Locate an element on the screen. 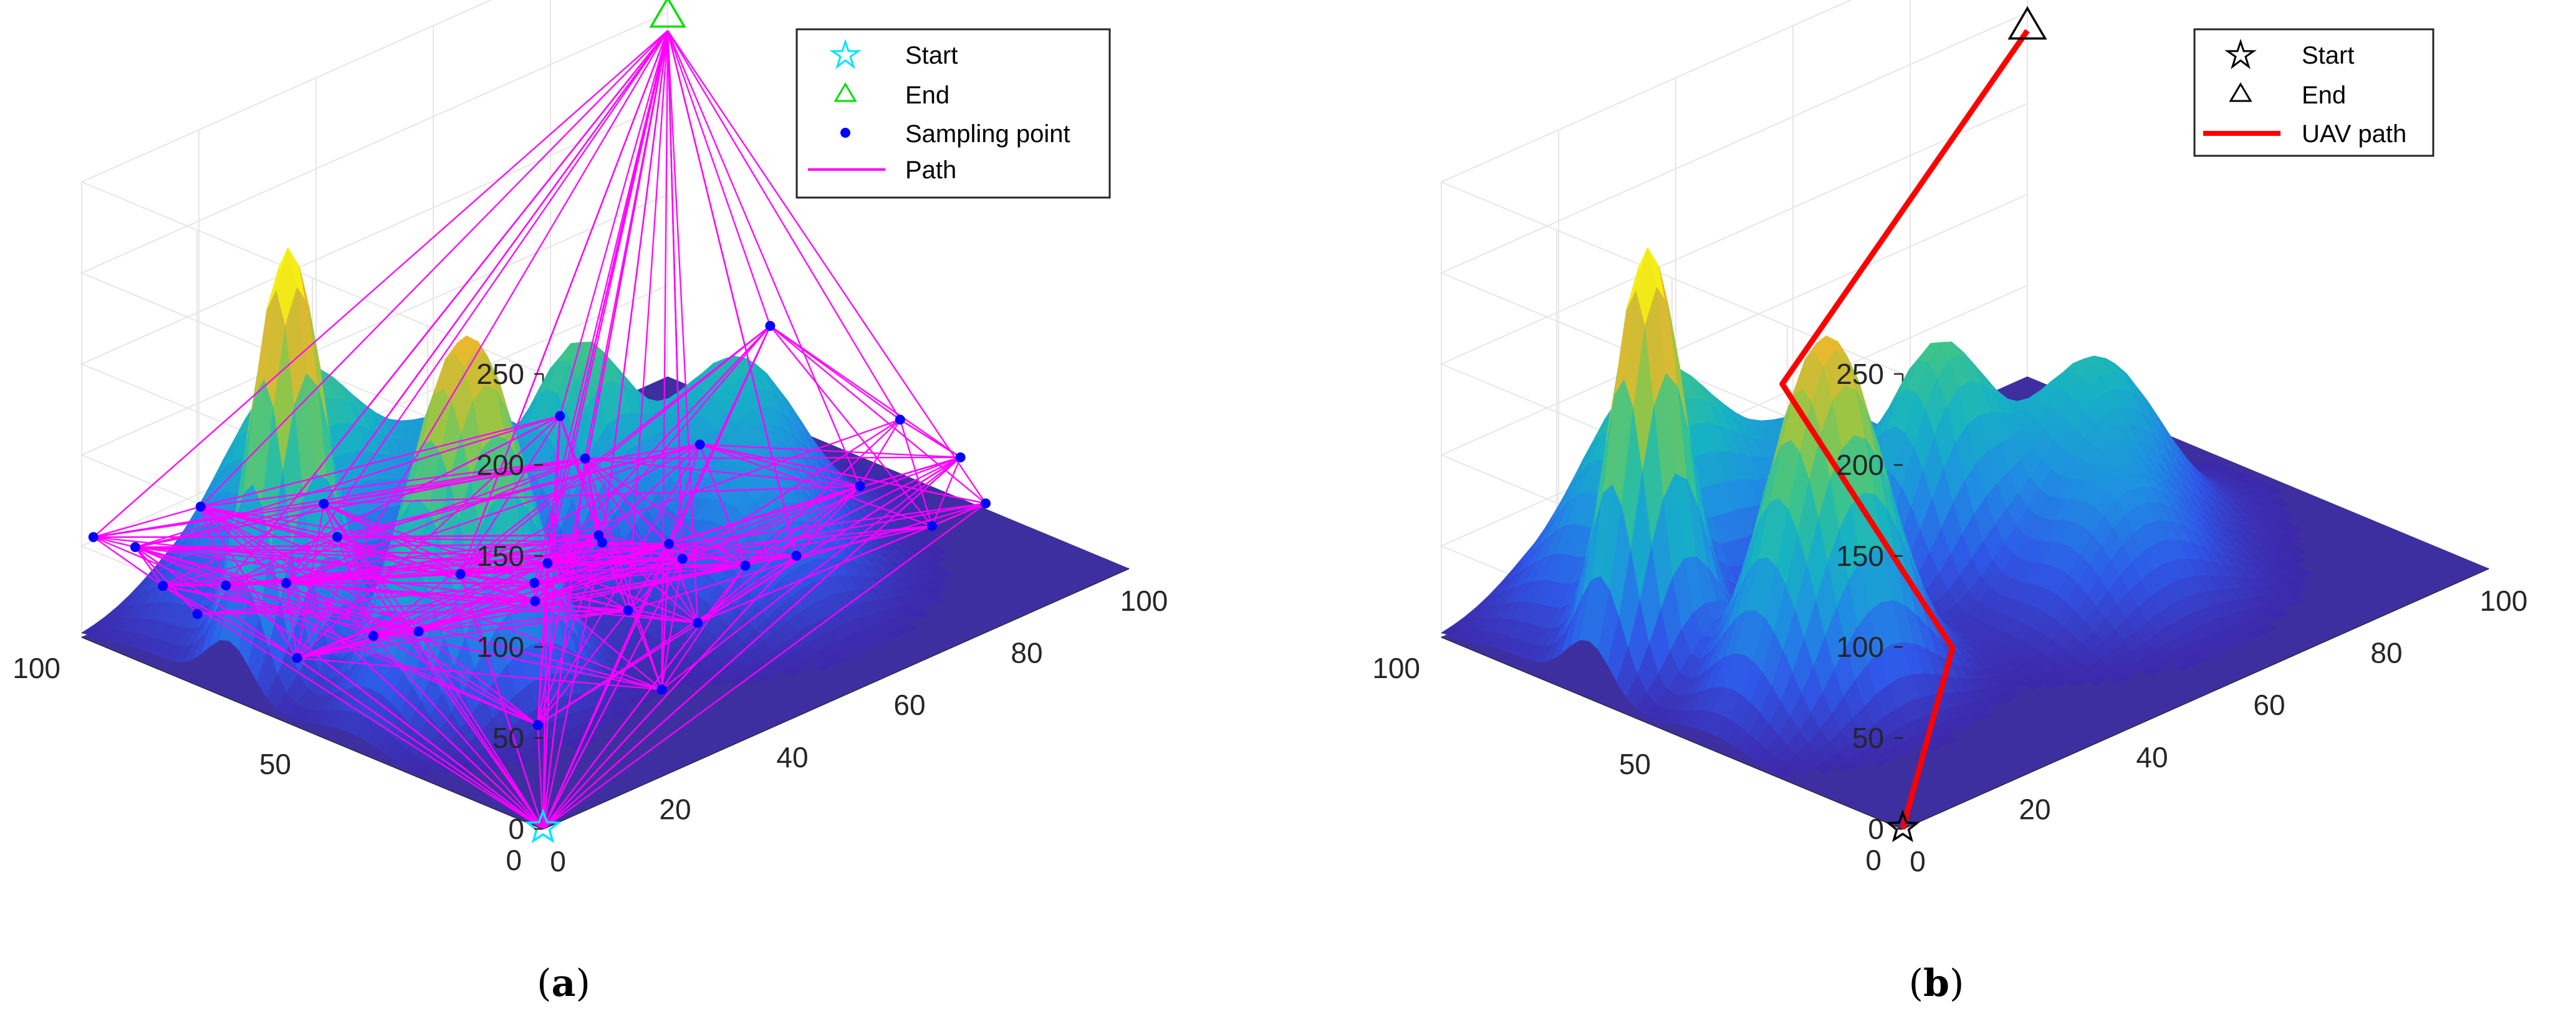 The image size is (2576, 1019). x-tick-label: 20 is located at coordinates (675, 809).